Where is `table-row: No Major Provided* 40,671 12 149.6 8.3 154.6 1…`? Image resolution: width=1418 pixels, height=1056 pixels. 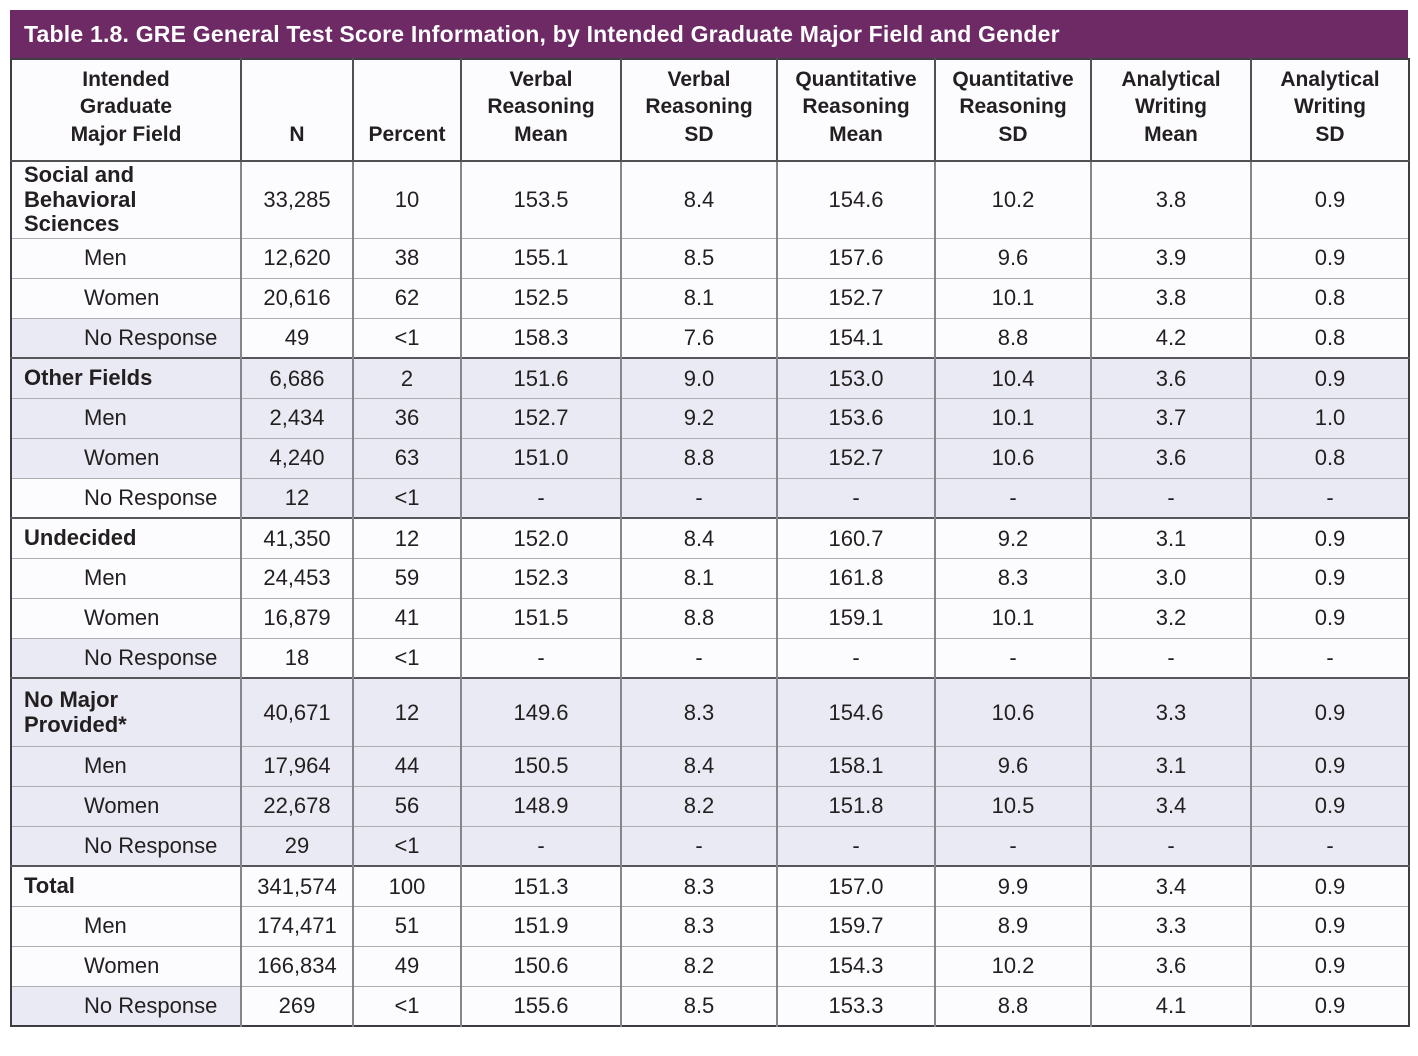 table-row: No Major Provided* 40,671 12 149.6 8.3 154.6 1… is located at coordinates (710, 712).